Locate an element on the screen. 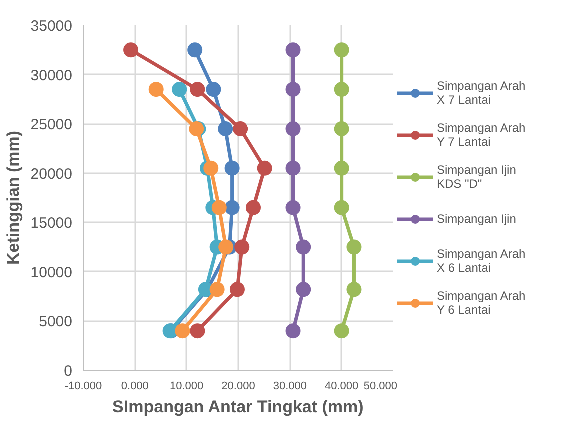 This screenshot has height=434, width=579. x-tick-label: 40.000 is located at coordinates (342, 386).